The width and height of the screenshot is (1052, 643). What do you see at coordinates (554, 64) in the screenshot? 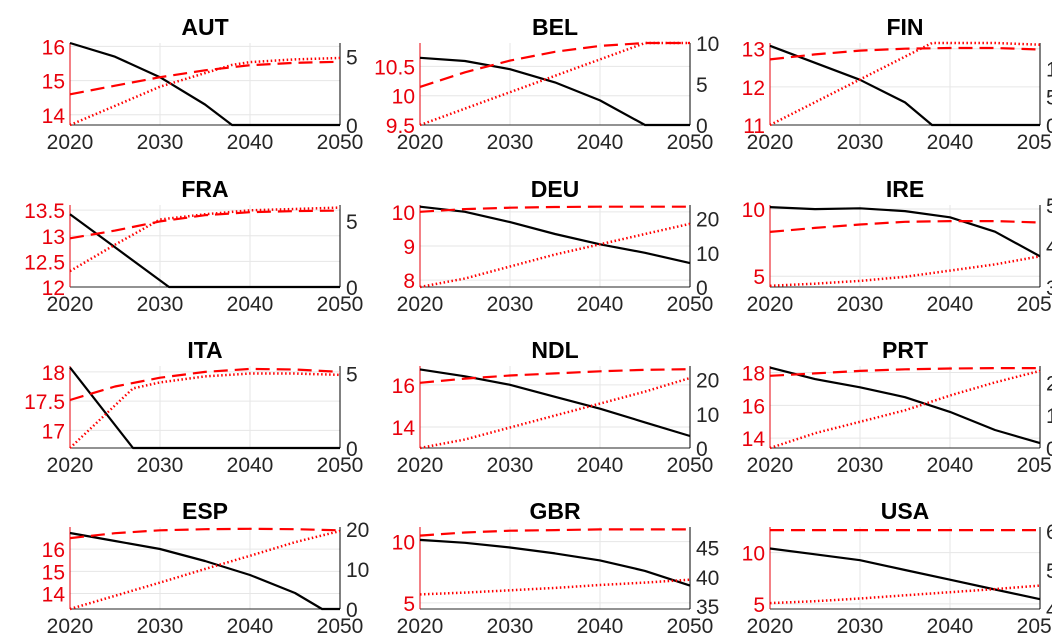
I see `series-line-dashed-bel` at bounding box center [554, 64].